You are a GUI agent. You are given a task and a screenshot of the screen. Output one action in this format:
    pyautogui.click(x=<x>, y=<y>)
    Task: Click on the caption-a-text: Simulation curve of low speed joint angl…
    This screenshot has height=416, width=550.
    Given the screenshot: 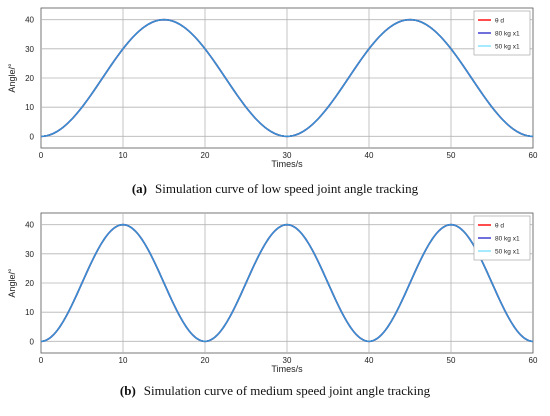 What is the action you would take?
    pyautogui.click(x=286, y=188)
    